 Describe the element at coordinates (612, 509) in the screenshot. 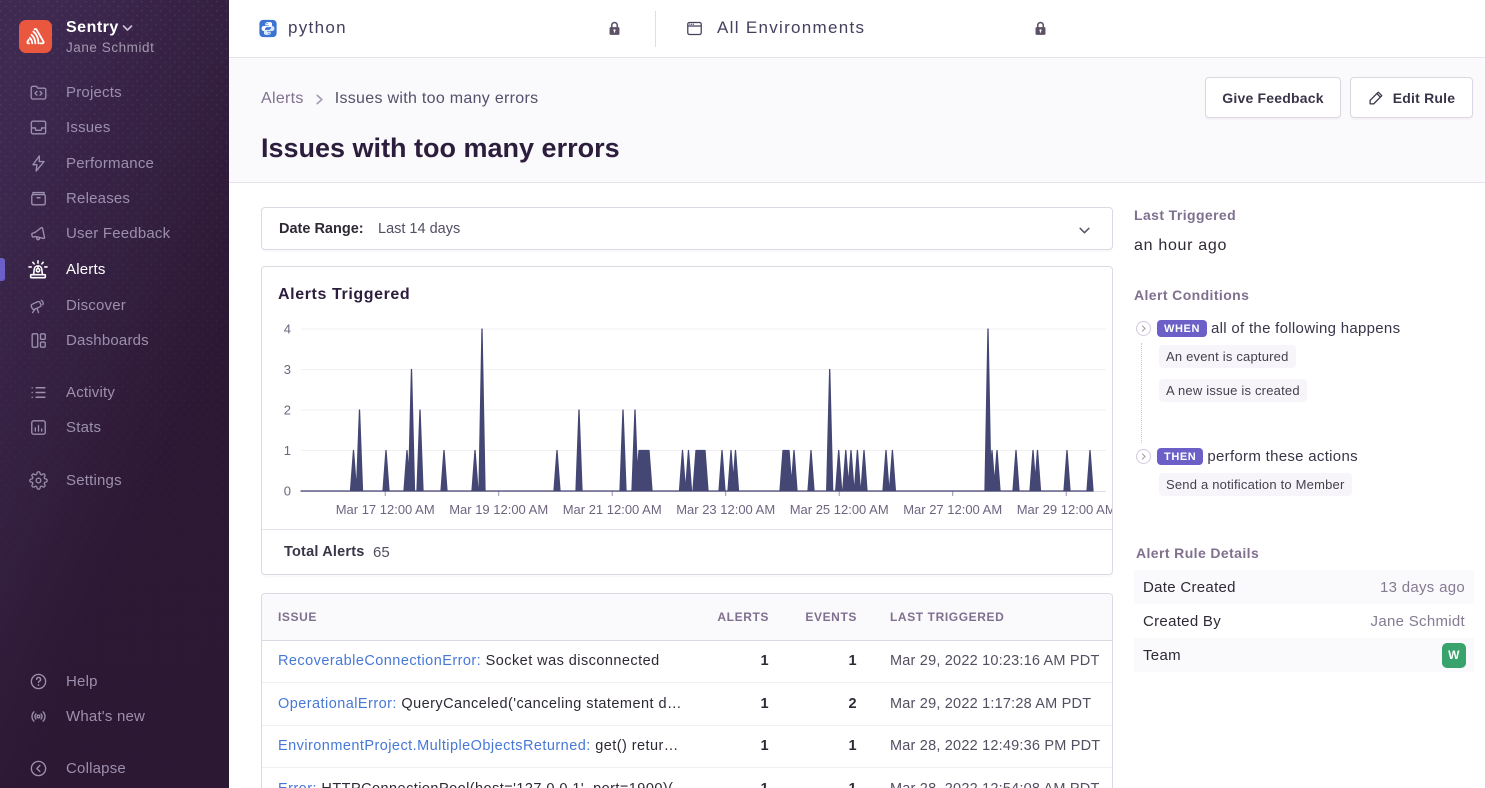

I see `svg-text: Mar 21 12:00 AM` at that location.